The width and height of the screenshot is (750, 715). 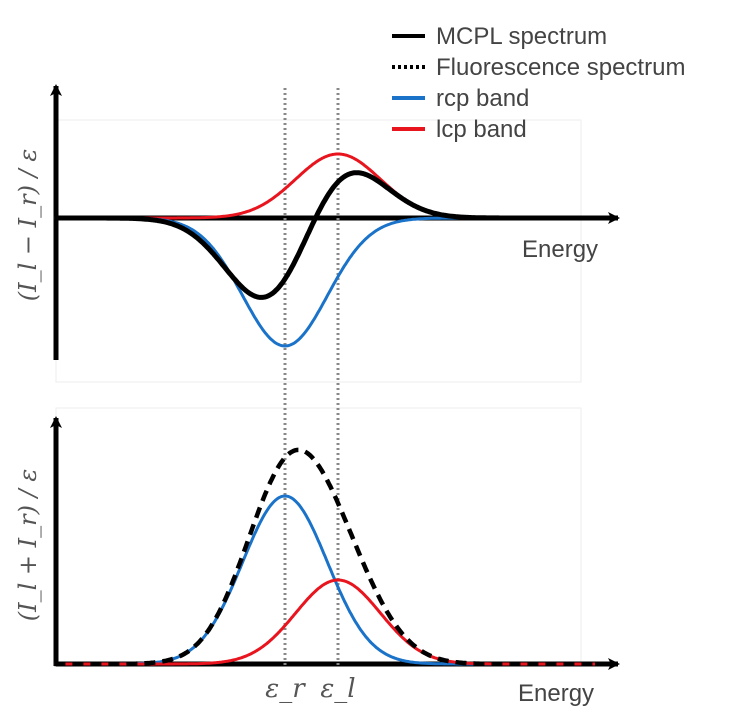 I want to click on top-lcp-curve, so click(x=325, y=186).